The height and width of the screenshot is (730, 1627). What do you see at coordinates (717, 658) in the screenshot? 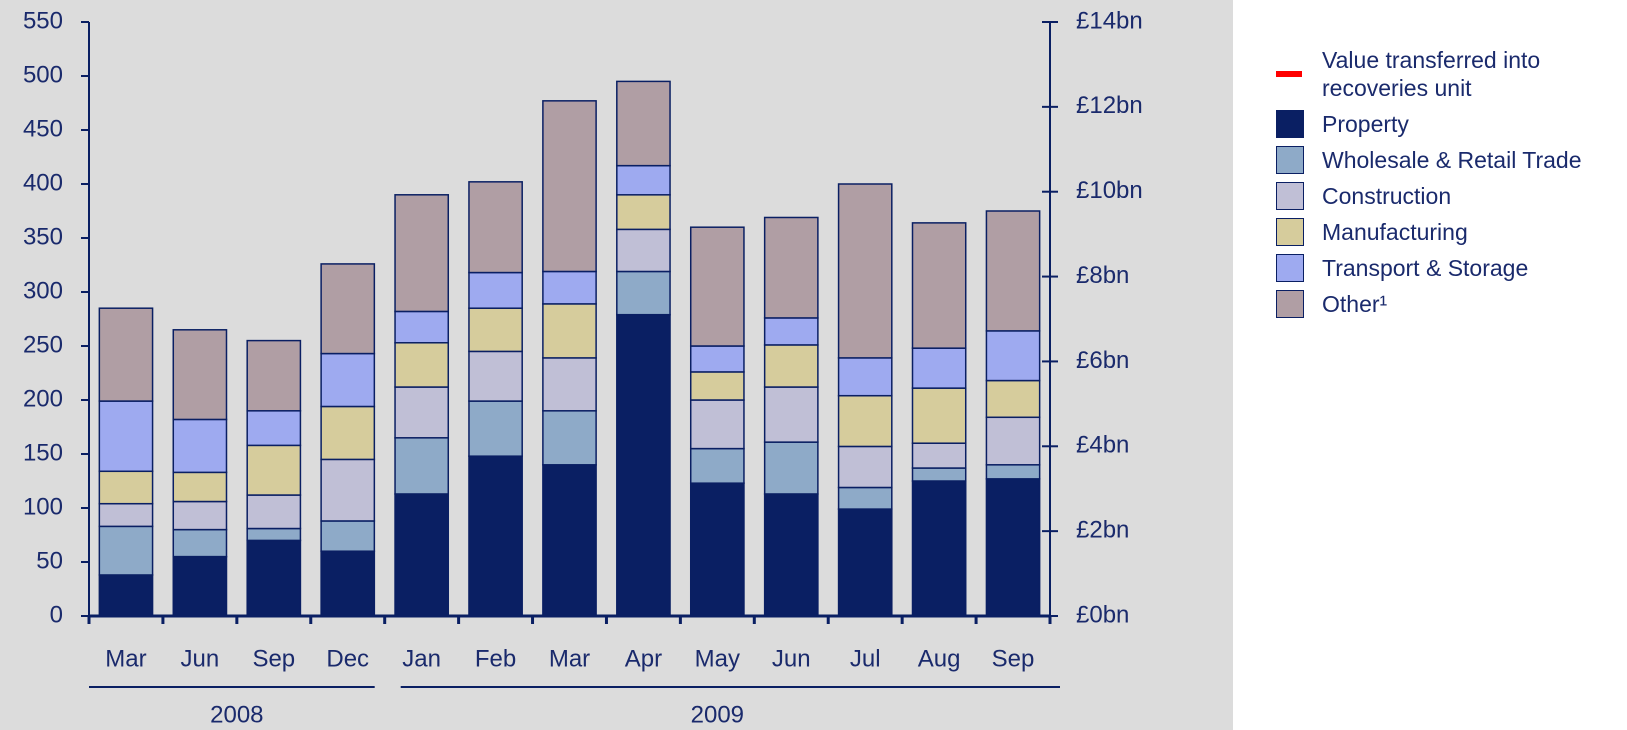
I see `x-tick-label: May` at bounding box center [717, 658].